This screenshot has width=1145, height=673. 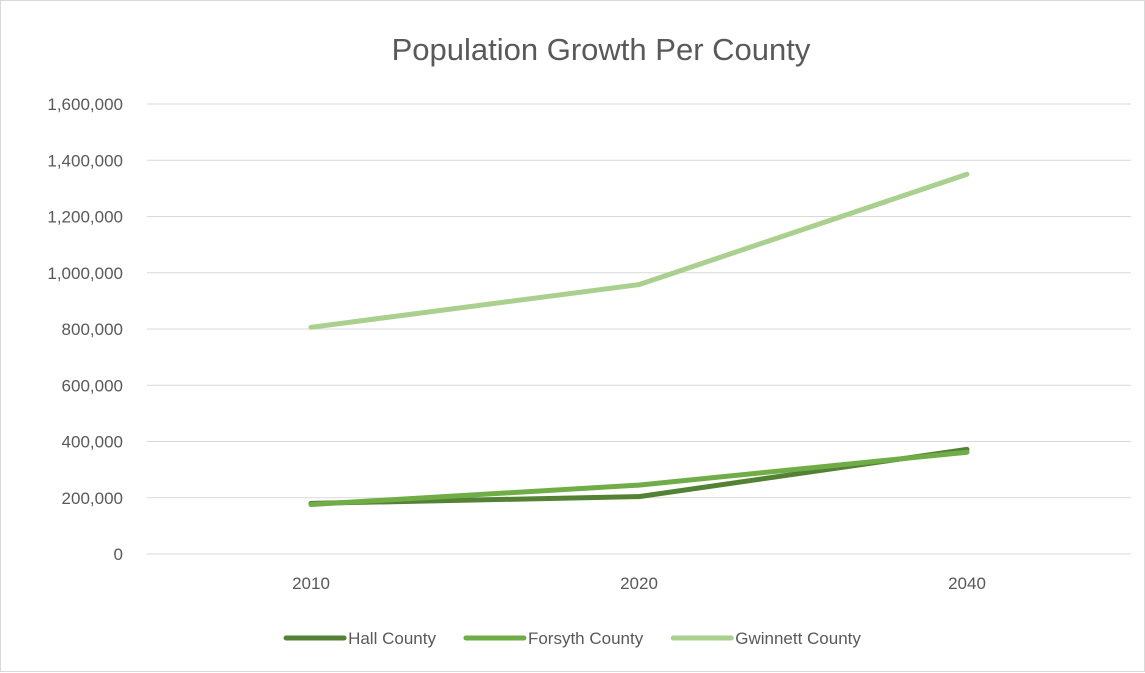 I want to click on x-tick-label: 2020, so click(x=639, y=583).